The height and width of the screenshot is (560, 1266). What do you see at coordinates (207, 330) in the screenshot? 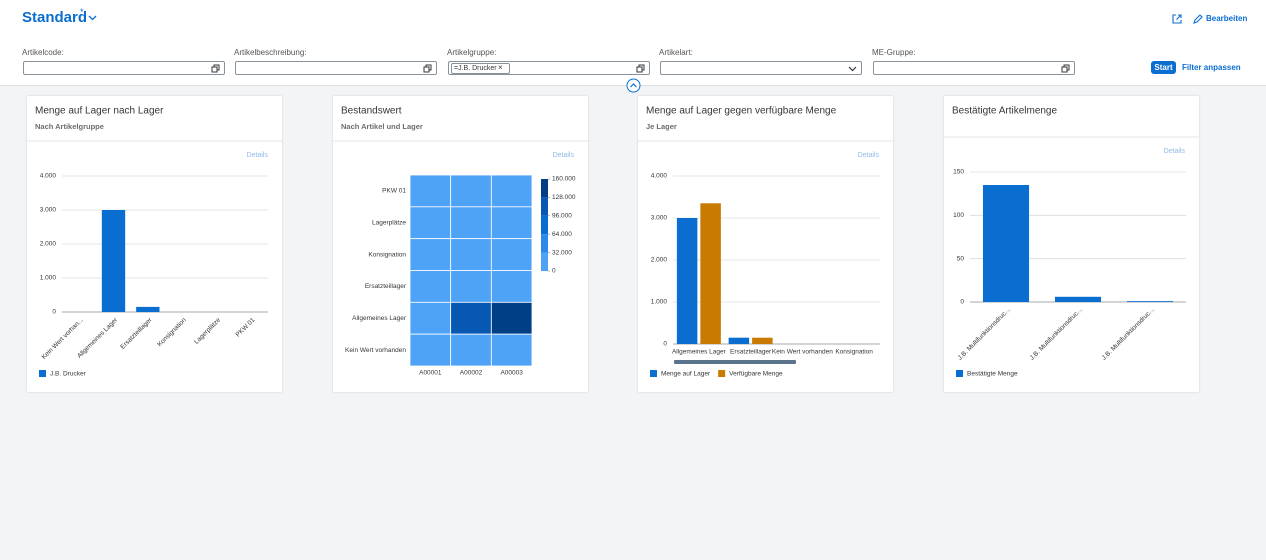
I see `x-tick-label: Lagerplätze` at bounding box center [207, 330].